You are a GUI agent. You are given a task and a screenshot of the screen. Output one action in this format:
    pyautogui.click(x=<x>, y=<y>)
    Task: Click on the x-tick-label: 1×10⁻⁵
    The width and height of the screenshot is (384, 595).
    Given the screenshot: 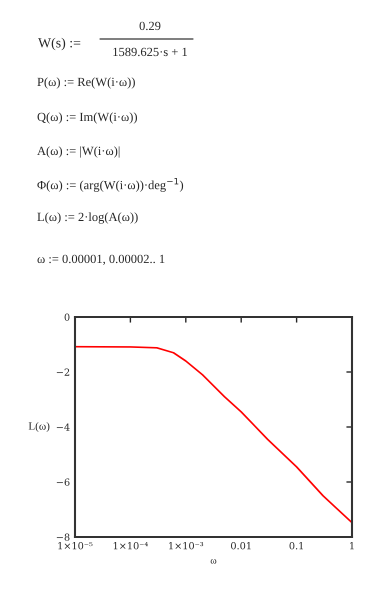 What is the action you would take?
    pyautogui.click(x=75, y=546)
    